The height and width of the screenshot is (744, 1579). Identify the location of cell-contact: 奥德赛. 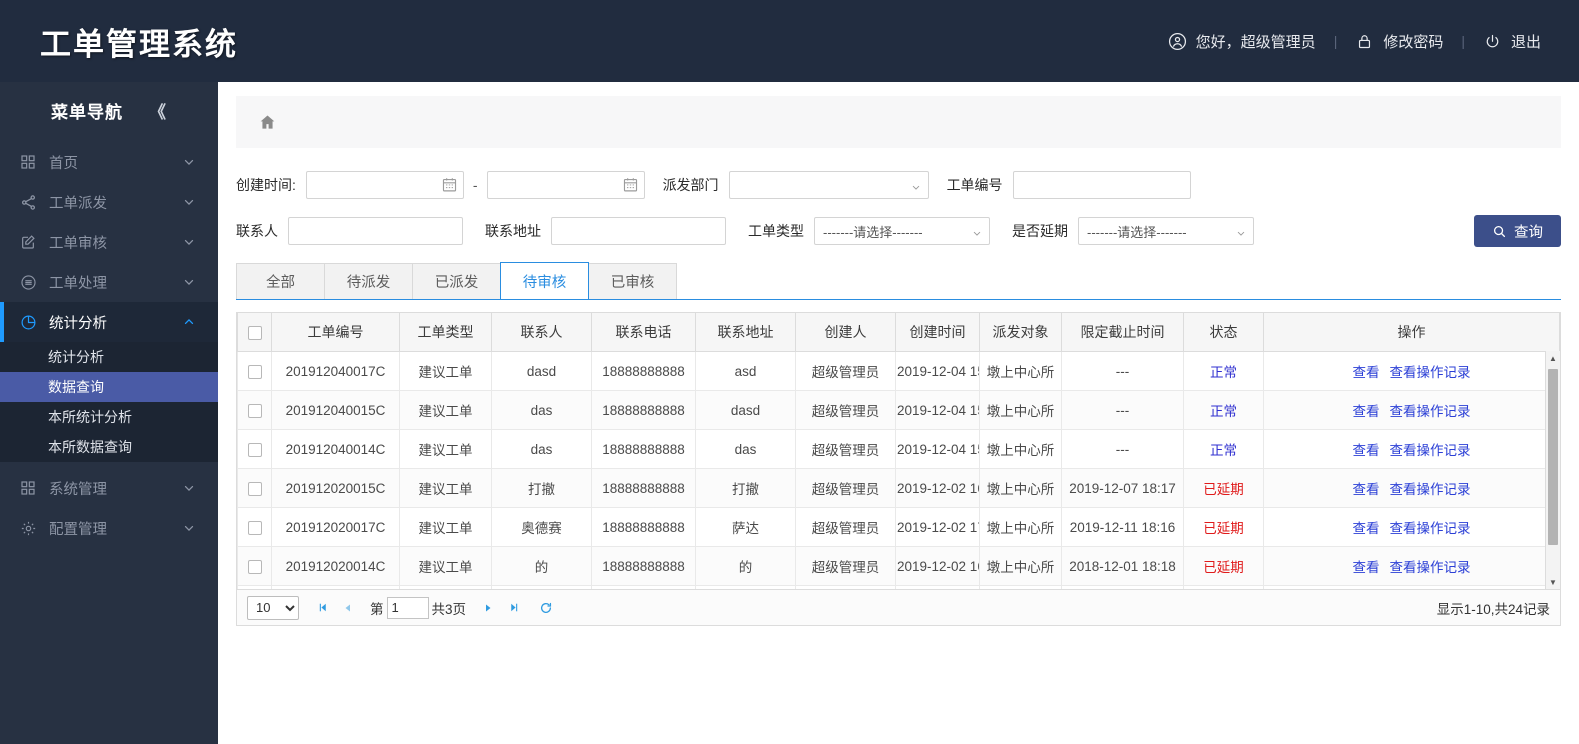
(541, 527).